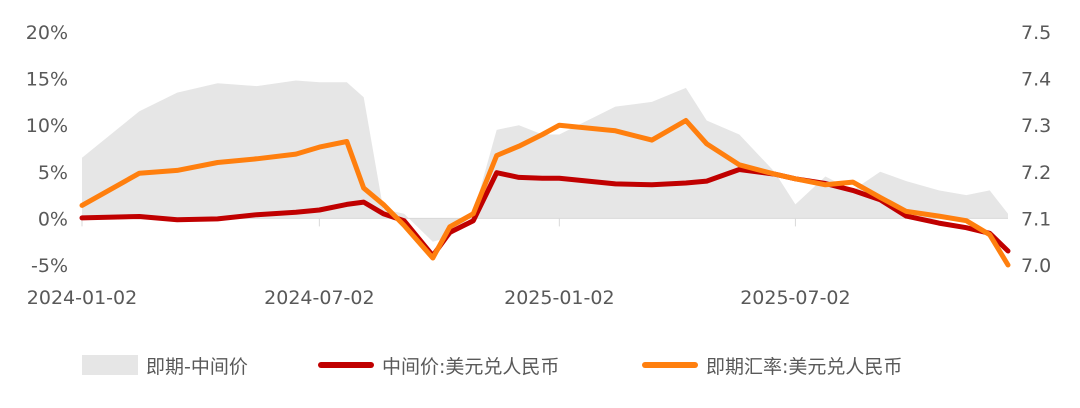 The width and height of the screenshot is (1080, 408). What do you see at coordinates (197, 366) in the screenshot?
I see `legend-label-spread: 即期-中间价` at bounding box center [197, 366].